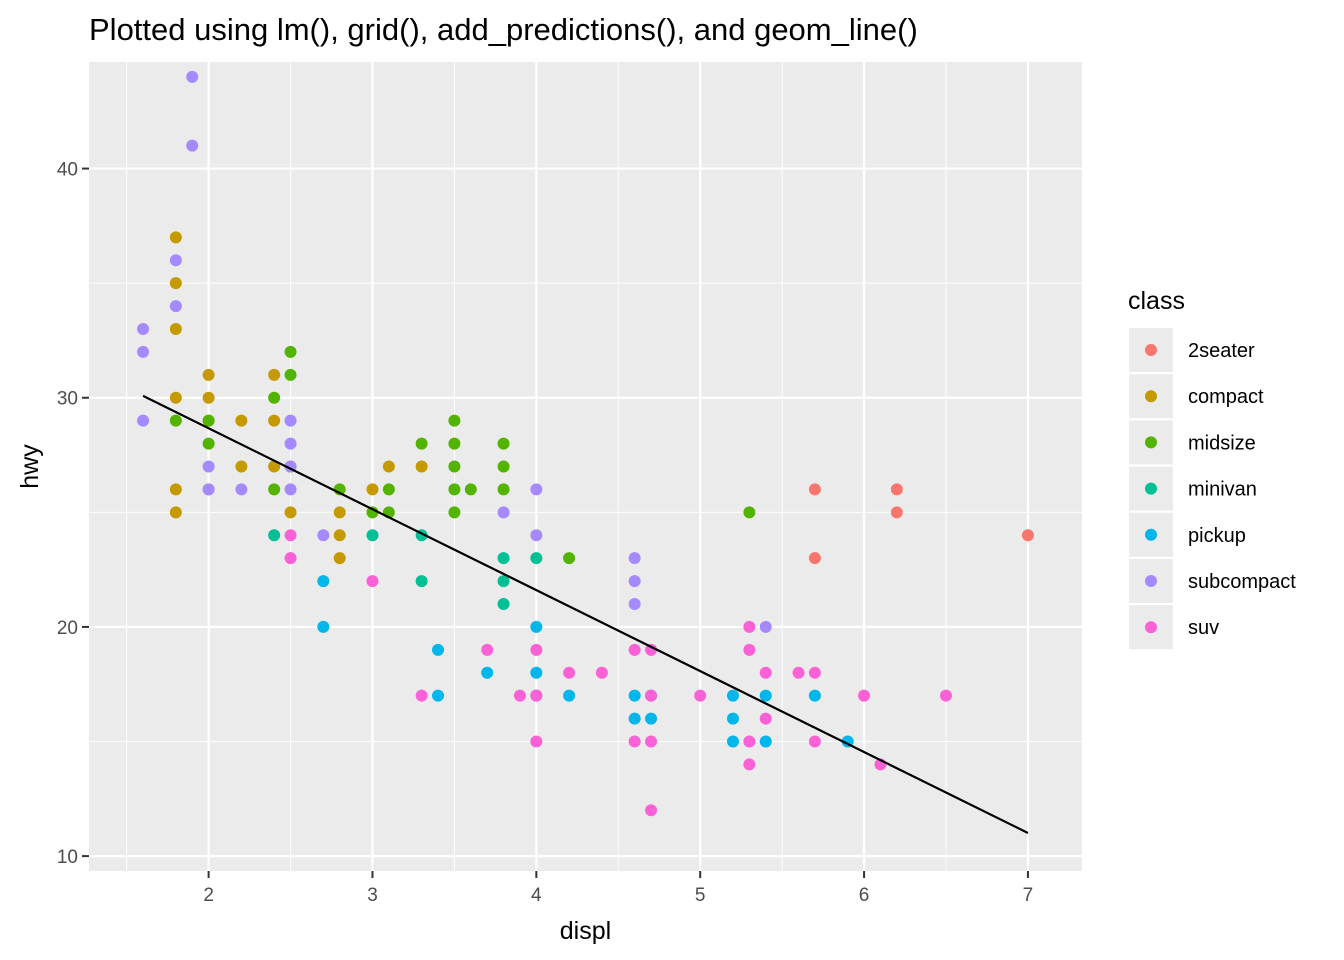 The width and height of the screenshot is (1344, 960). Describe the element at coordinates (1203, 628) in the screenshot. I see `legend-label: suv` at that location.